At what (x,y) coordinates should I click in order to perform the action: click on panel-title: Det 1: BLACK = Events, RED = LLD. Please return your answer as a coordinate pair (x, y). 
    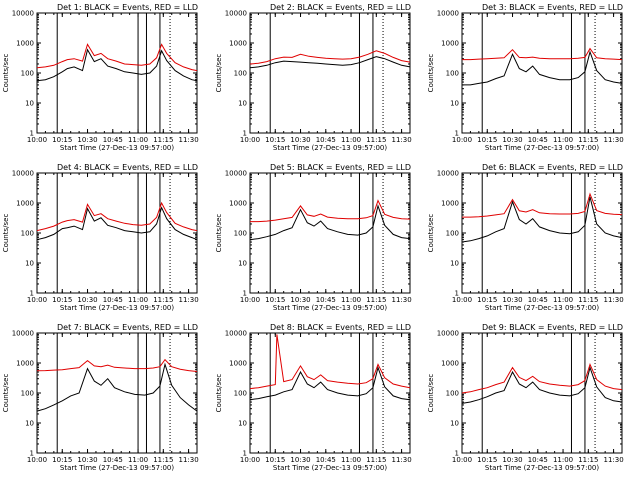
    Looking at the image, I should click on (127, 7).